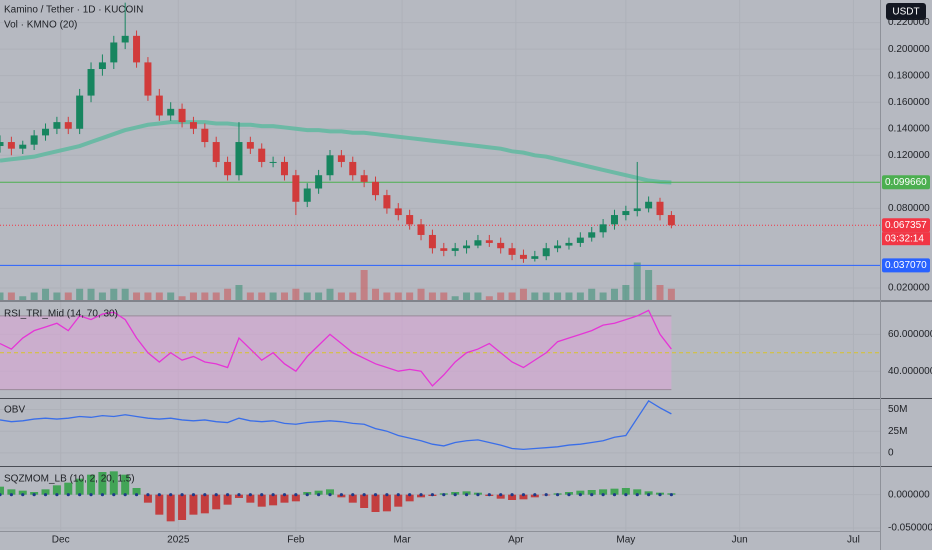  Describe the element at coordinates (897, 431) in the screenshot. I see `y-tick-label: 25M` at that location.